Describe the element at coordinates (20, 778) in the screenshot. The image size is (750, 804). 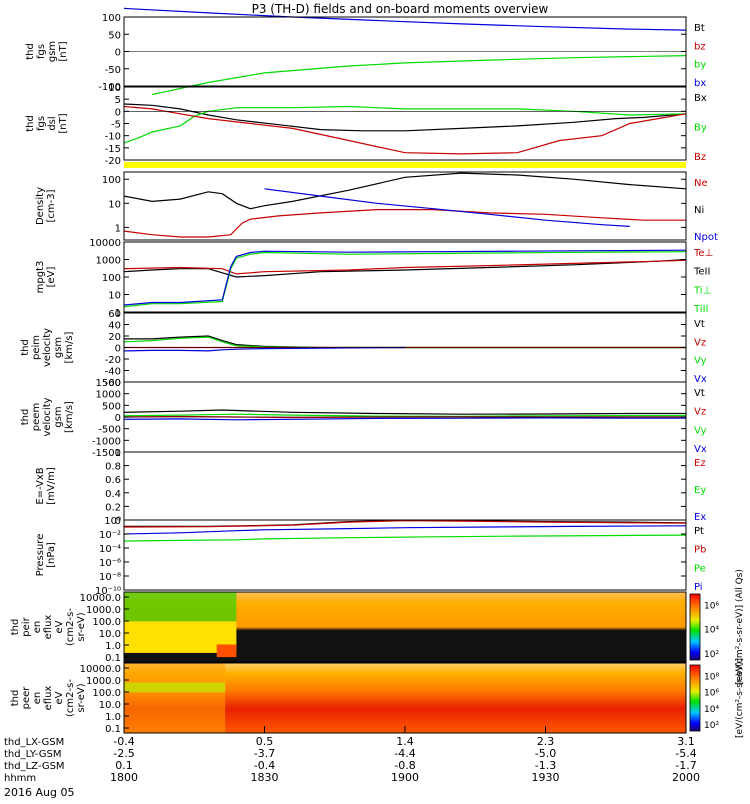
I see `axis-row-label: hhmm` at that location.